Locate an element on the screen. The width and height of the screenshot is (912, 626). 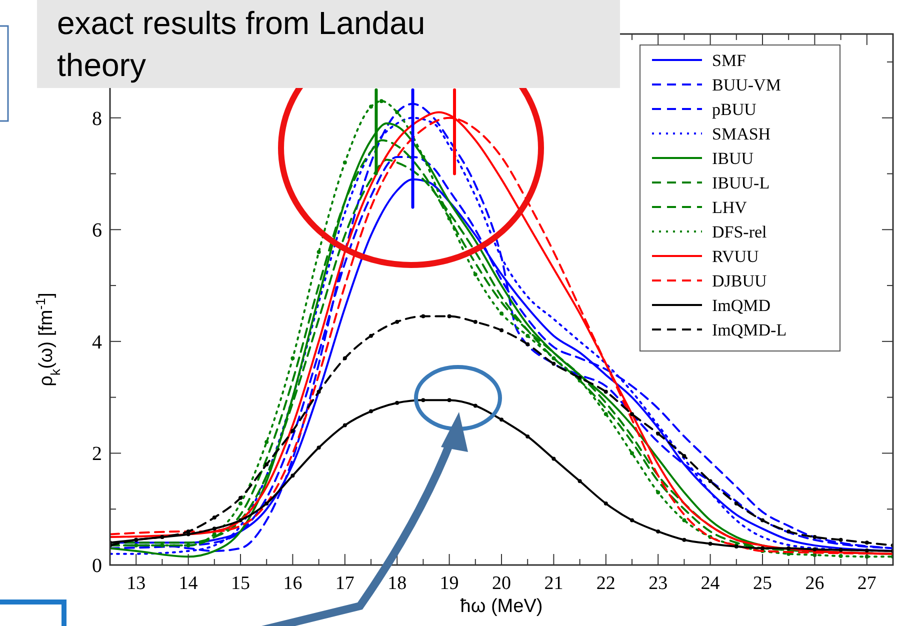
legend-label: ImQMD-L is located at coordinates (749, 330).